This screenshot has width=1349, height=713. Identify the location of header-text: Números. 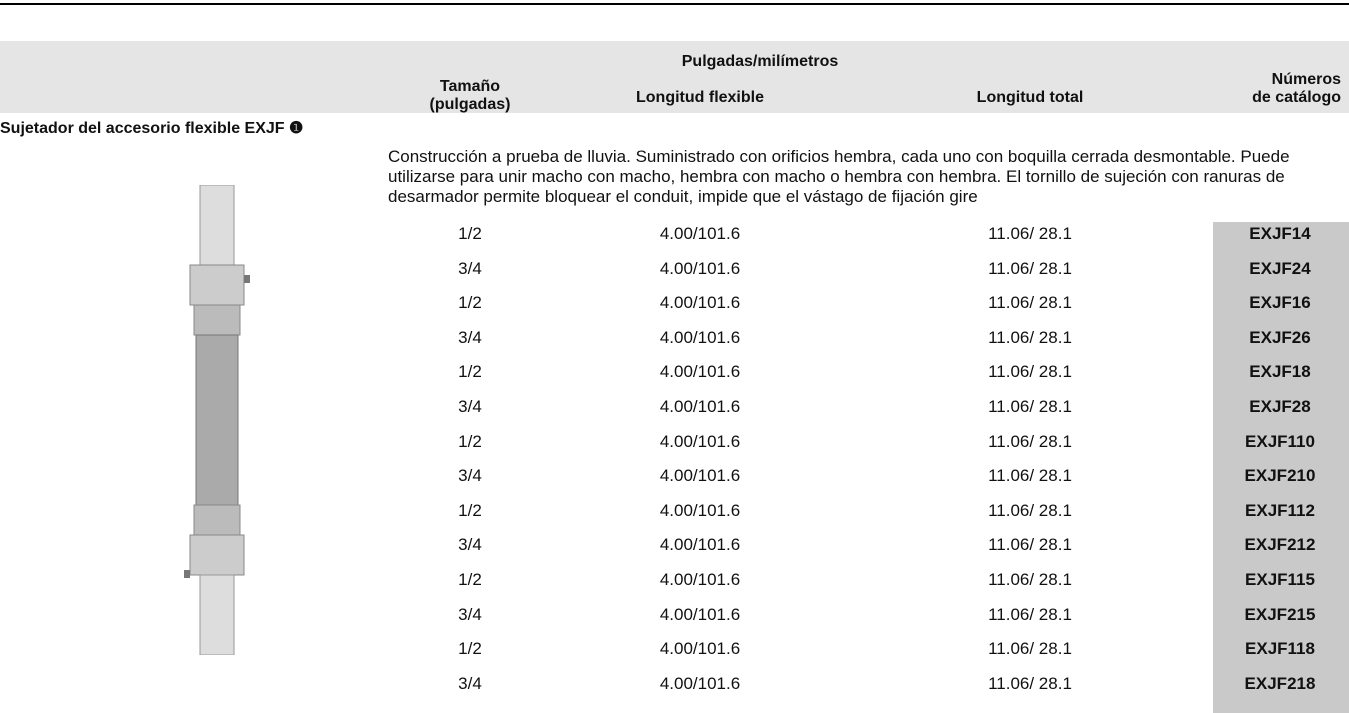
(1306, 79).